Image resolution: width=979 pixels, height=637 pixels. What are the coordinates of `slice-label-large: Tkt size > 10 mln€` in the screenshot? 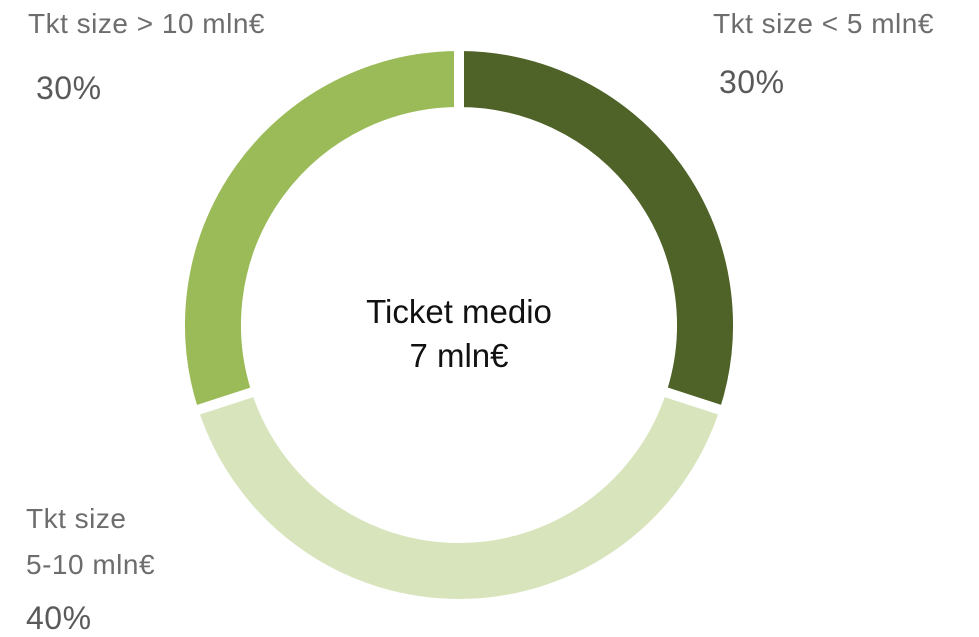 It's located at (146, 23).